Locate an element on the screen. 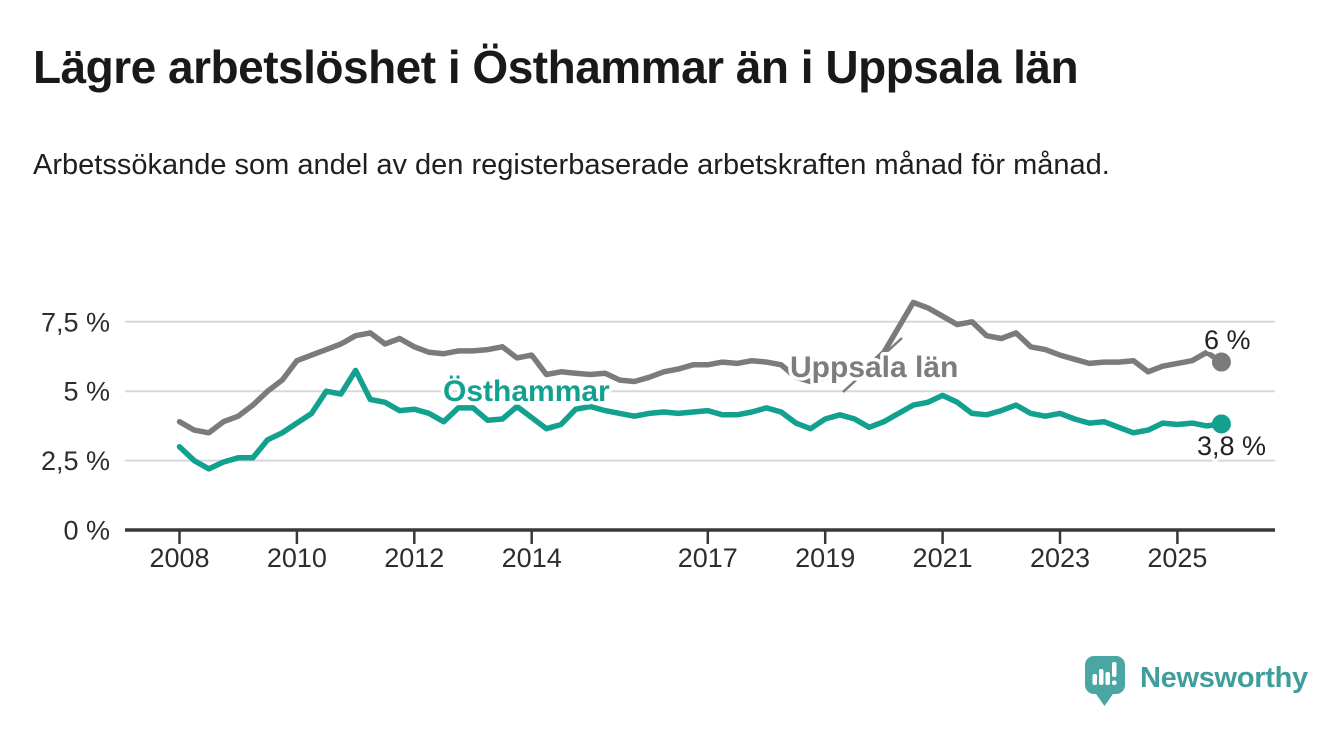 Image resolution: width=1340 pixels, height=734 pixels. x-axis-tick-label: 2017 is located at coordinates (708, 558).